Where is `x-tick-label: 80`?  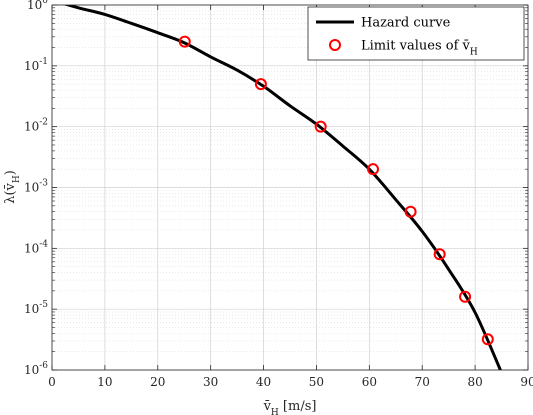
x-tick-label: 80 is located at coordinates (474, 382).